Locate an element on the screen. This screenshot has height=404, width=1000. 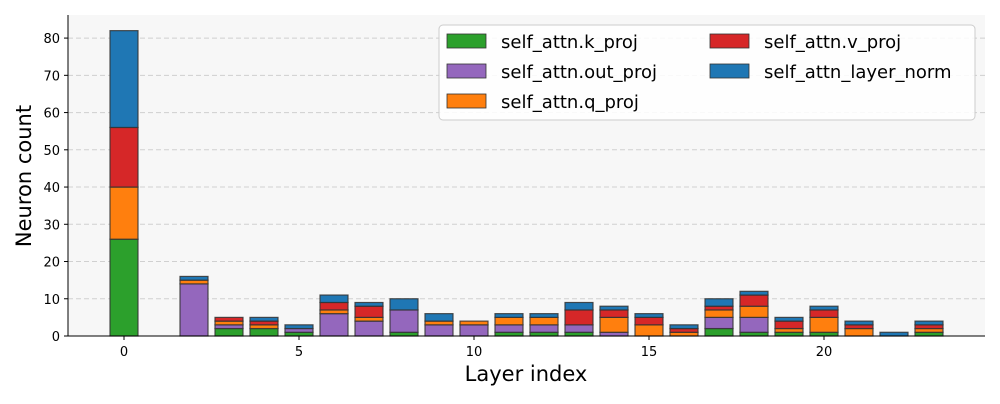
legend-label: self_attn.v_proj is located at coordinates (832, 42).